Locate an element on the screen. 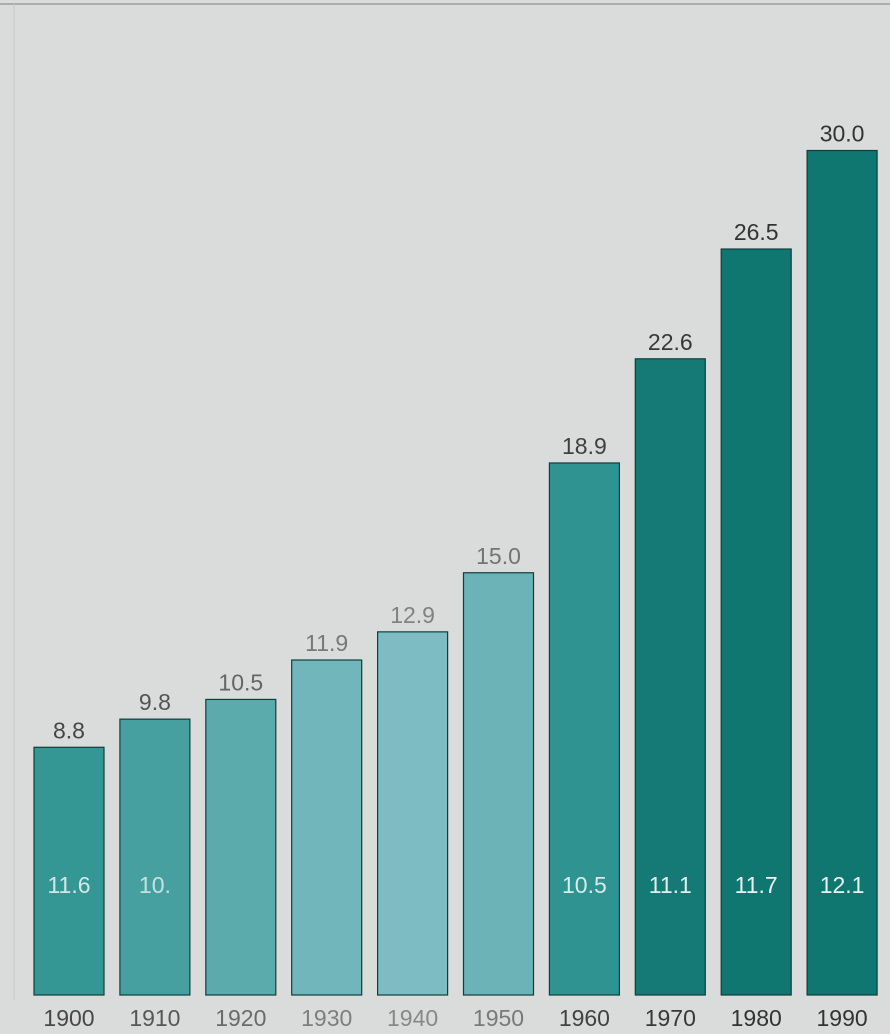  inner-label-1900: 11.6 is located at coordinates (68, 885).